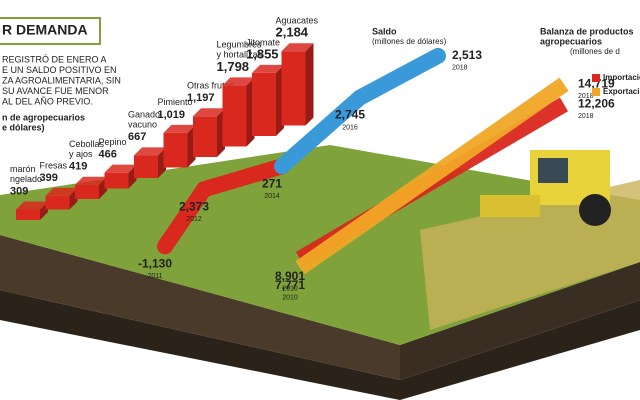 The image size is (640, 400). I want to click on x-label: 2012, so click(194, 219).